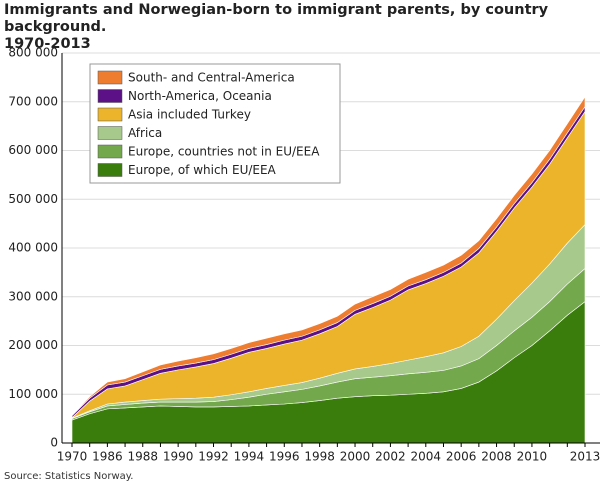 This screenshot has width=610, height=488. What do you see at coordinates (189, 115) in the screenshot?
I see `legend-label: Asia included Turkey` at bounding box center [189, 115].